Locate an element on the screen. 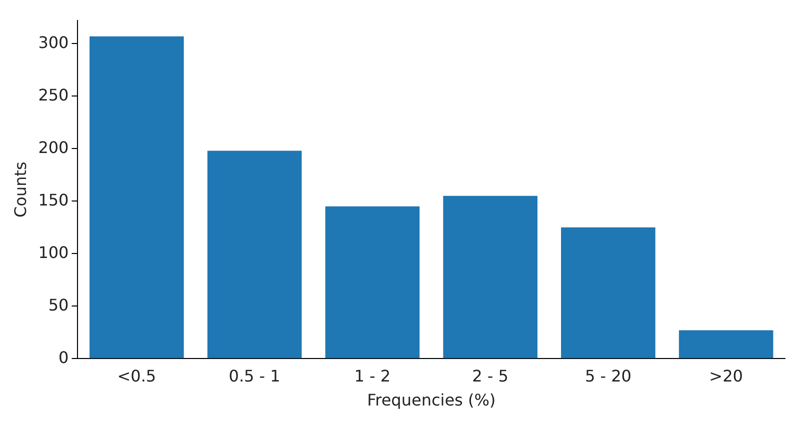 The image size is (795, 421). x-tick-label: 1 - 2 is located at coordinates (372, 376).